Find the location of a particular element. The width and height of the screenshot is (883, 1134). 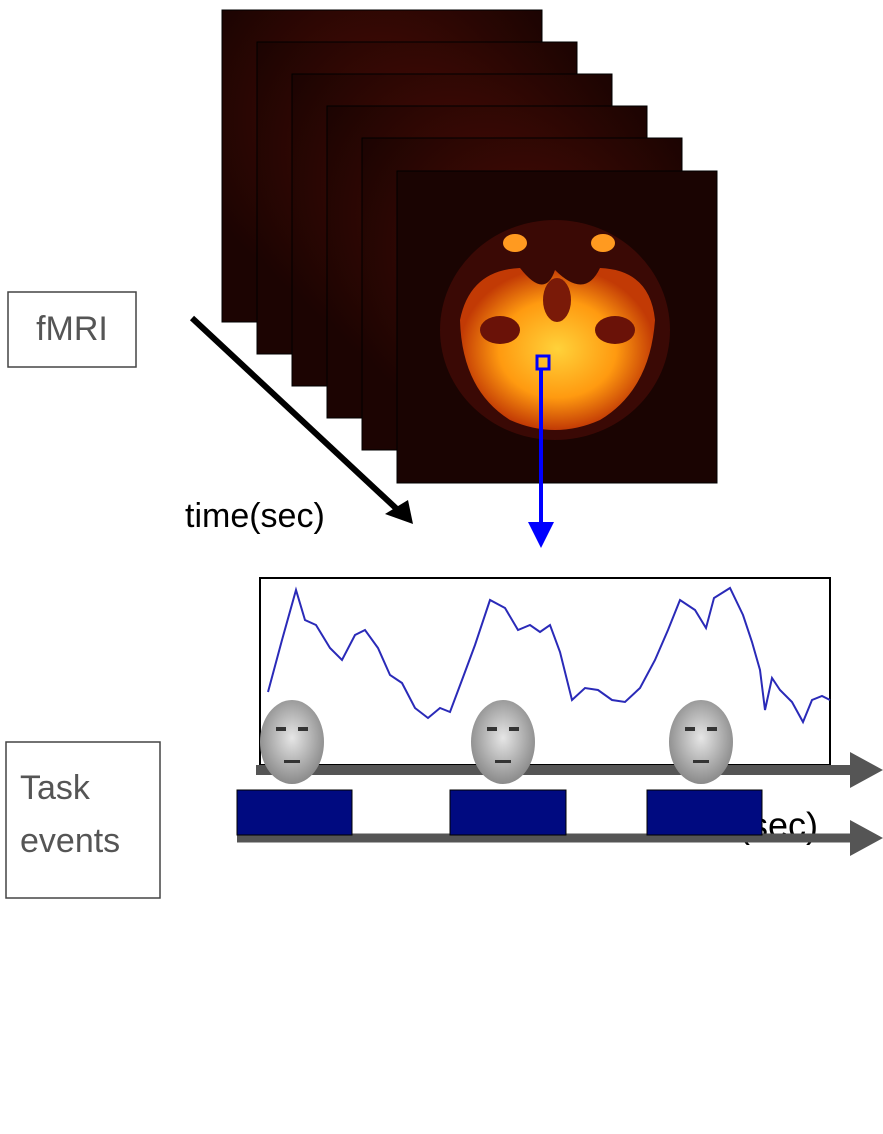

fmri-box is located at coordinates (72, 329).